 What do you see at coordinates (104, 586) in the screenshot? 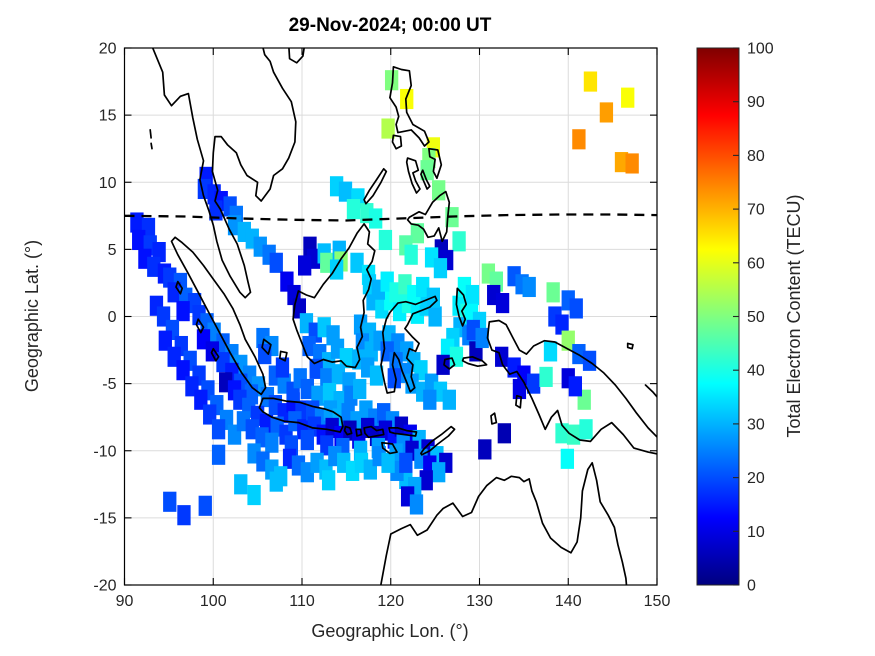
I see `y-tick-label: -20` at bounding box center [104, 586].